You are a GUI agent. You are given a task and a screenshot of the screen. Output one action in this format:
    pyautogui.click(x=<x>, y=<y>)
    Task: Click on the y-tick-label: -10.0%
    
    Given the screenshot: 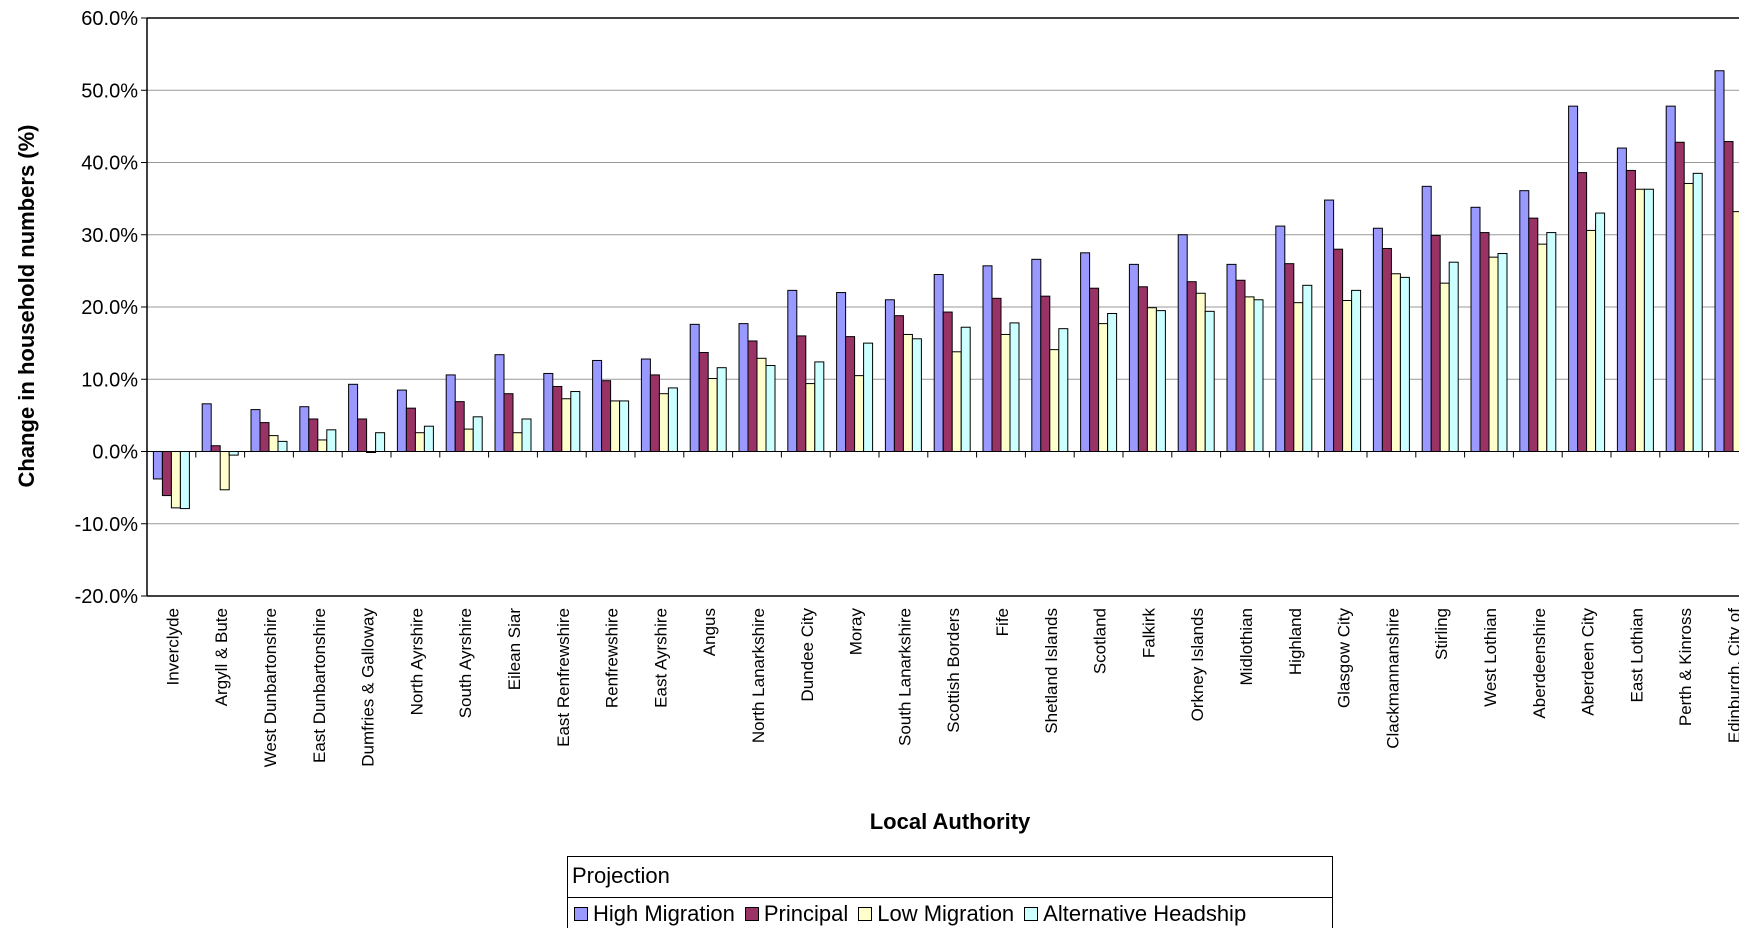 What is the action you would take?
    pyautogui.click(x=107, y=525)
    